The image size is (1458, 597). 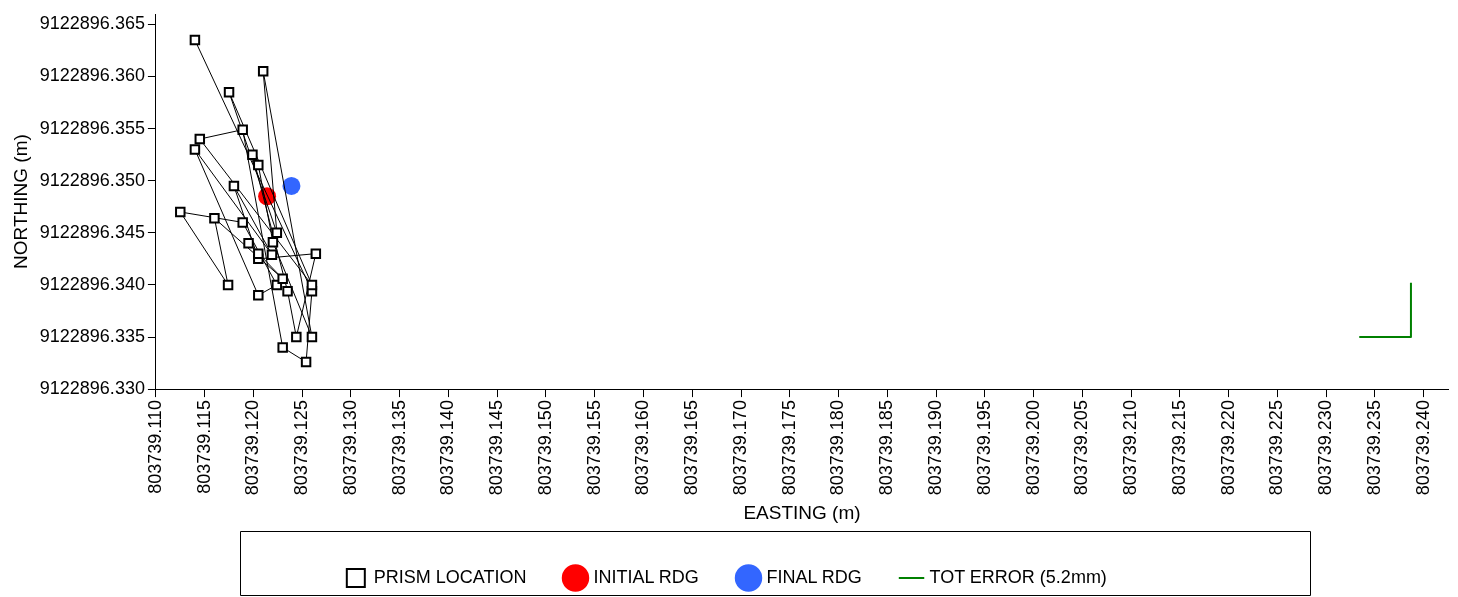 I want to click on x-tick-label: 803739.220, so click(x=1227, y=448).